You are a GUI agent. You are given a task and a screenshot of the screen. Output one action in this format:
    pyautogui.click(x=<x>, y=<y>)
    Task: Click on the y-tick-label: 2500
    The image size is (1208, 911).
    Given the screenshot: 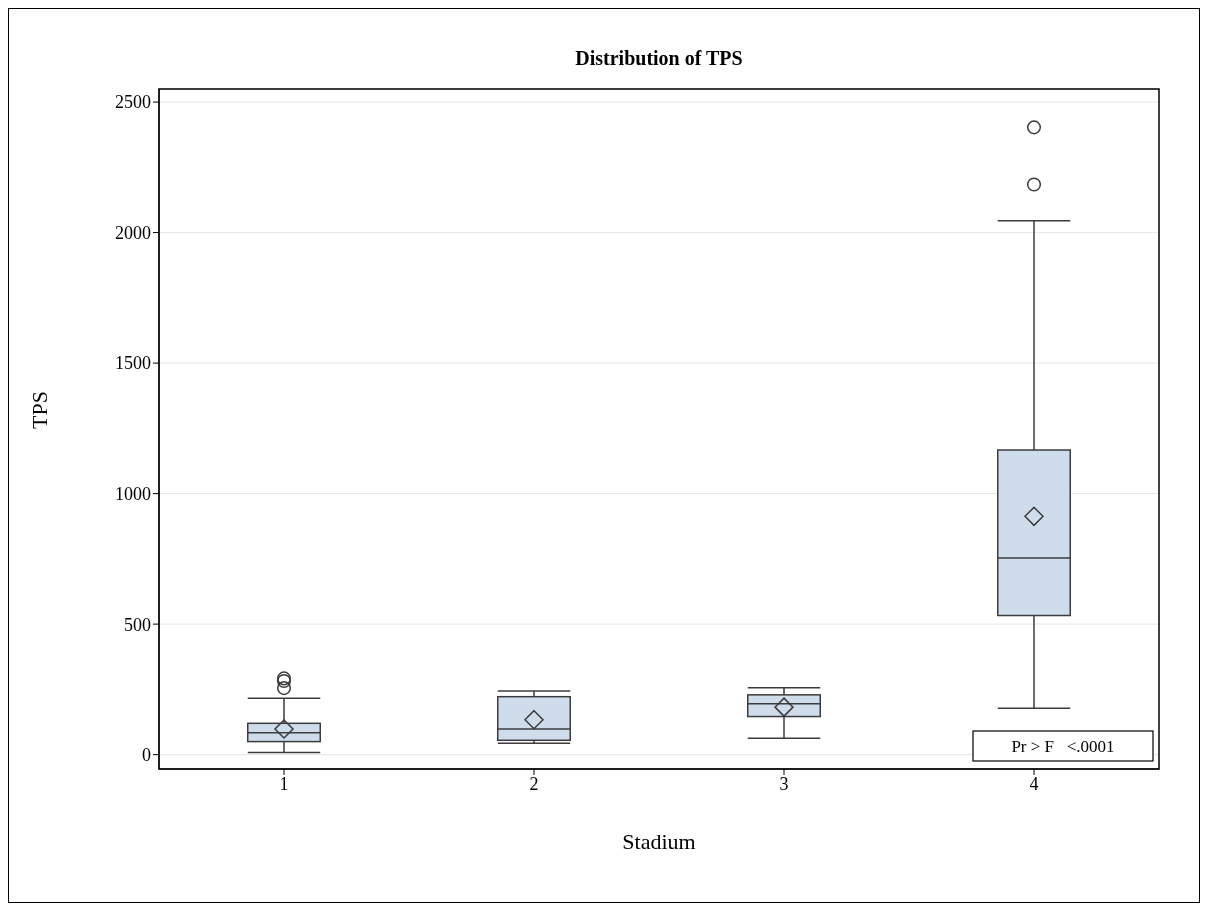 What is the action you would take?
    pyautogui.click(x=133, y=102)
    